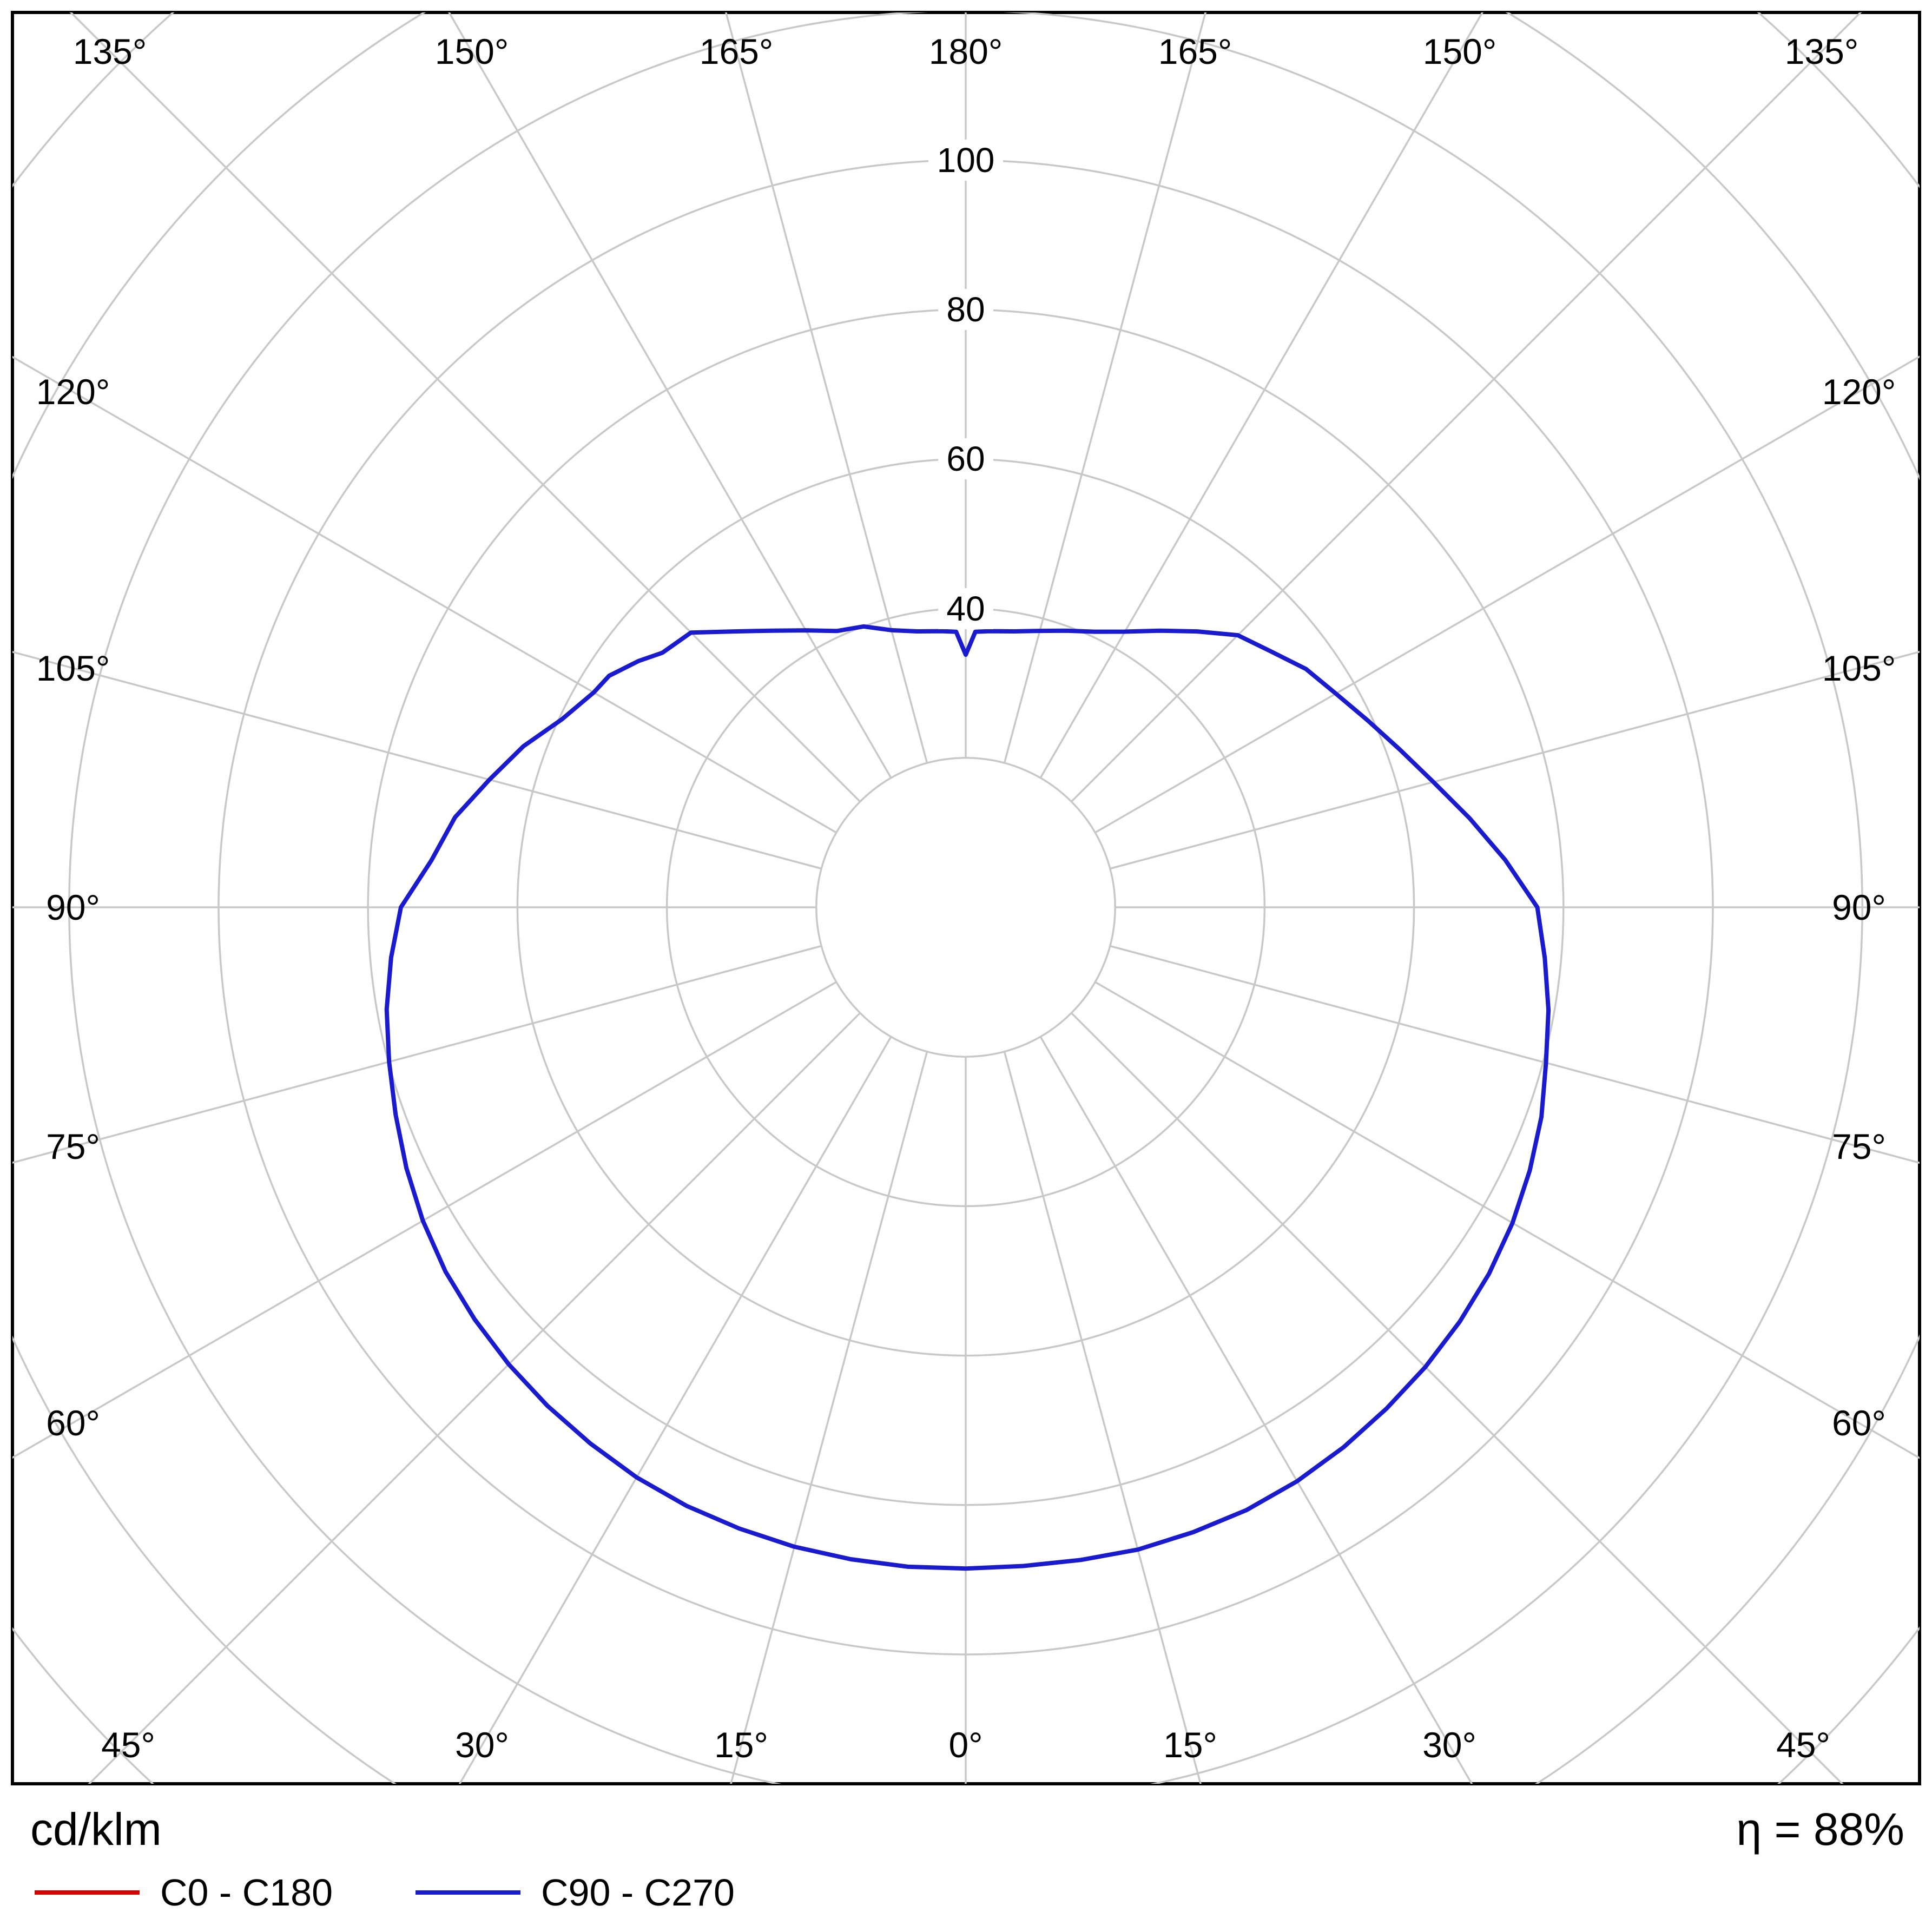 This screenshot has height=1932, width=1932. Describe the element at coordinates (967, 1859) in the screenshot. I see `footer: cd/klm η = 88% C0 - C180 C90 - C270` at that location.